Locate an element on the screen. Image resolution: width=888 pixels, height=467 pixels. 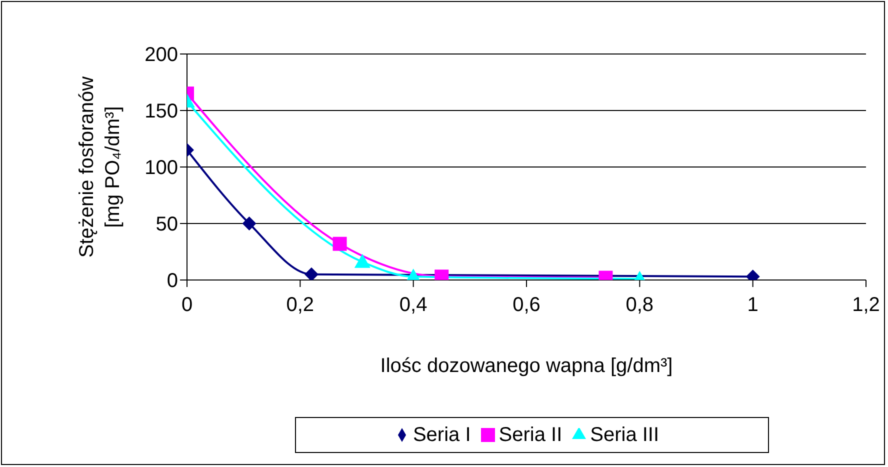
x-tick-label: 0,6 is located at coordinates (526, 305).